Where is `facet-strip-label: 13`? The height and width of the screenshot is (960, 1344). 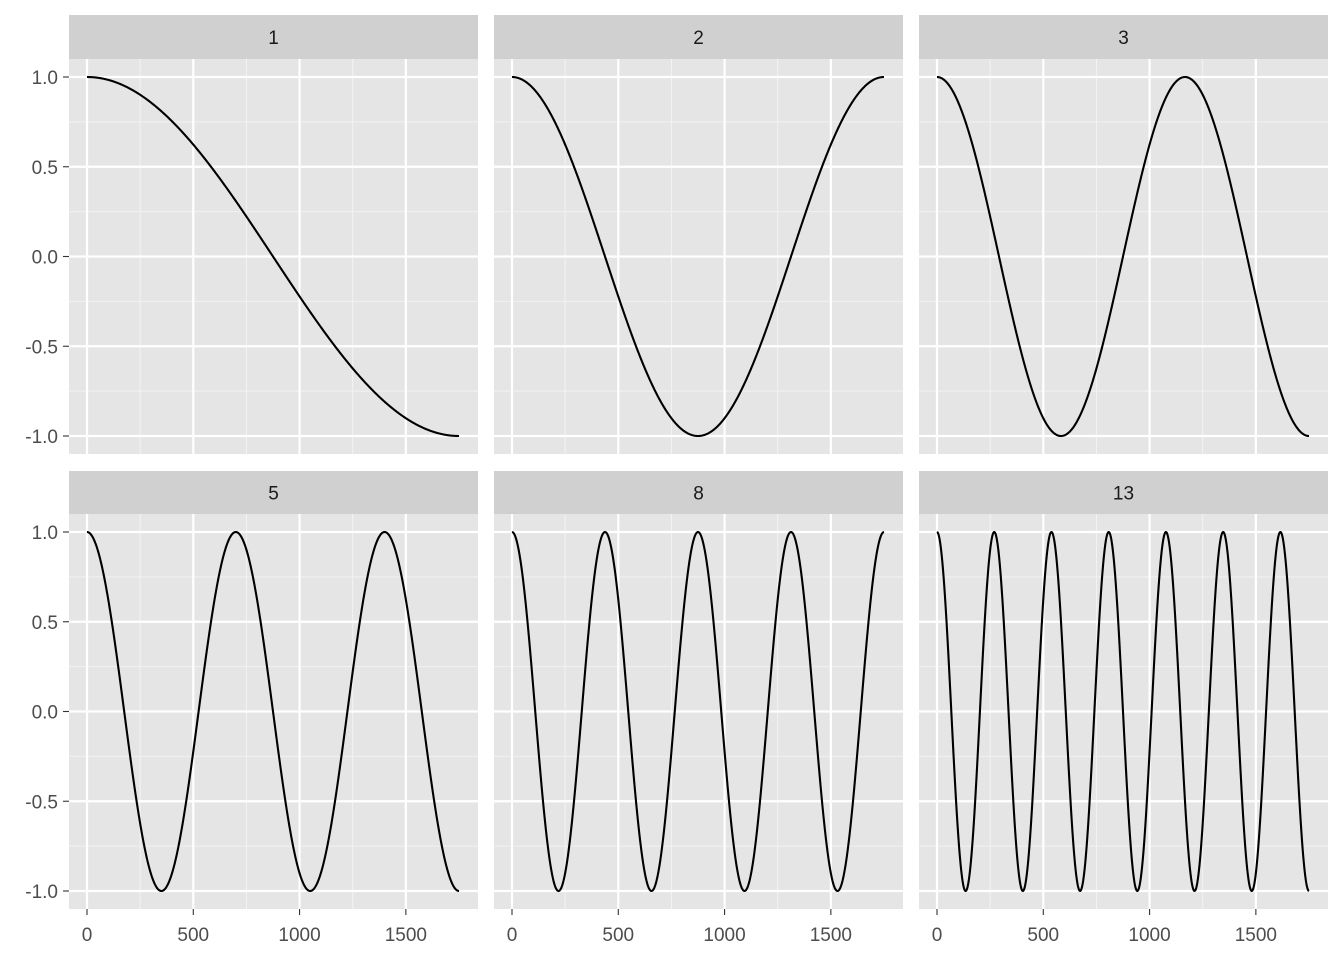
facet-strip-label: 13 is located at coordinates (1123, 494).